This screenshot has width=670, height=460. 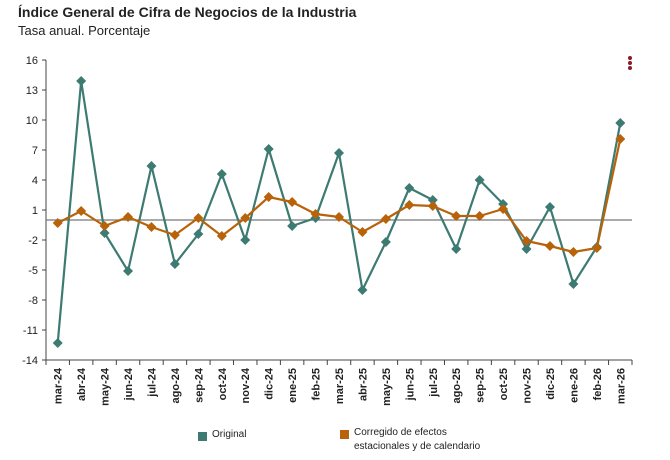 What do you see at coordinates (387, 387) in the screenshot?
I see `x-tick-label: may-25` at bounding box center [387, 387].